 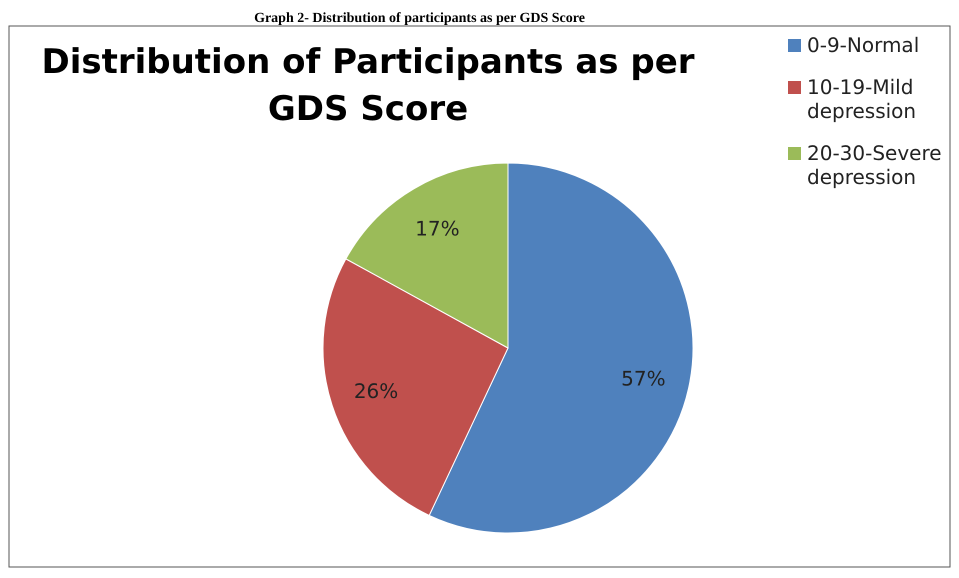 What do you see at coordinates (874, 165) in the screenshot?
I see `legend-label: 20-30-Severe depression` at bounding box center [874, 165].